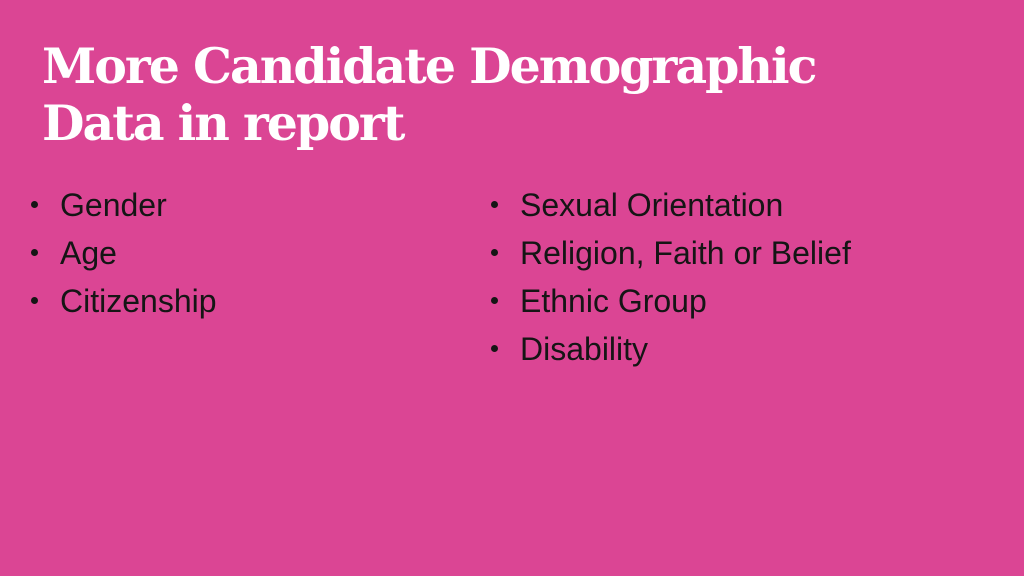 The height and width of the screenshot is (576, 1024). What do you see at coordinates (240, 205) in the screenshot?
I see `list-item: Gender` at bounding box center [240, 205].